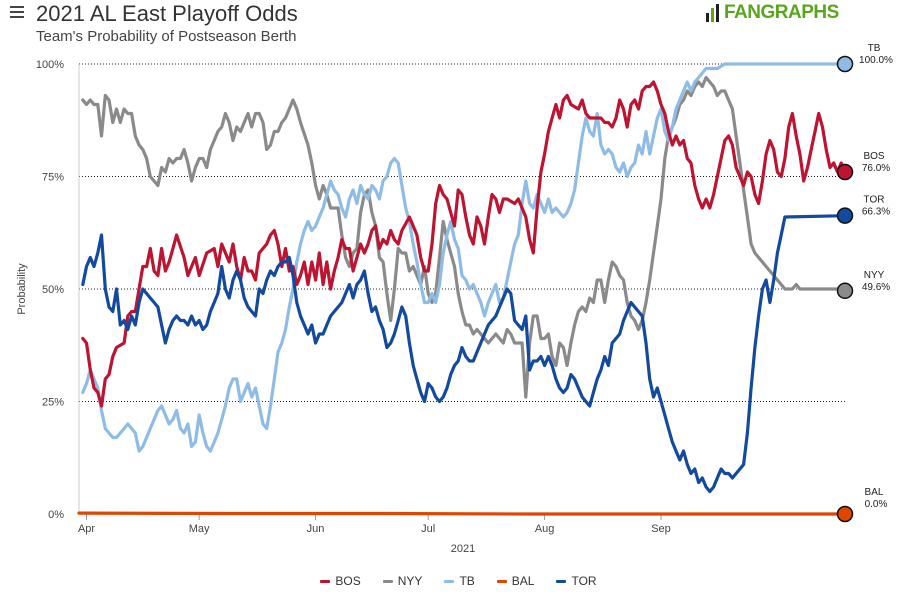 This screenshot has width=917, height=595. I want to click on x-tick-label-0: Apr, so click(86, 529).